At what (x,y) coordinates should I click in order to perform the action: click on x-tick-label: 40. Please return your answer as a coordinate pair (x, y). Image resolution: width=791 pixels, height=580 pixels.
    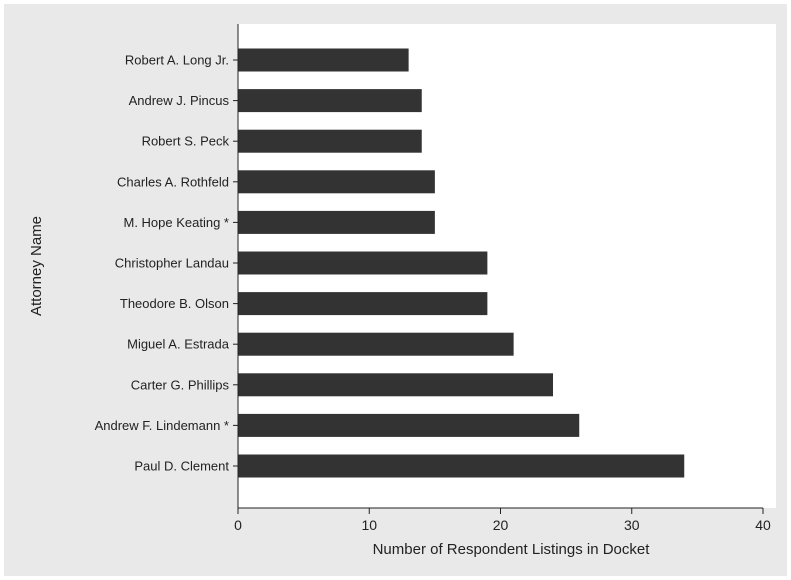
    Looking at the image, I should click on (763, 525).